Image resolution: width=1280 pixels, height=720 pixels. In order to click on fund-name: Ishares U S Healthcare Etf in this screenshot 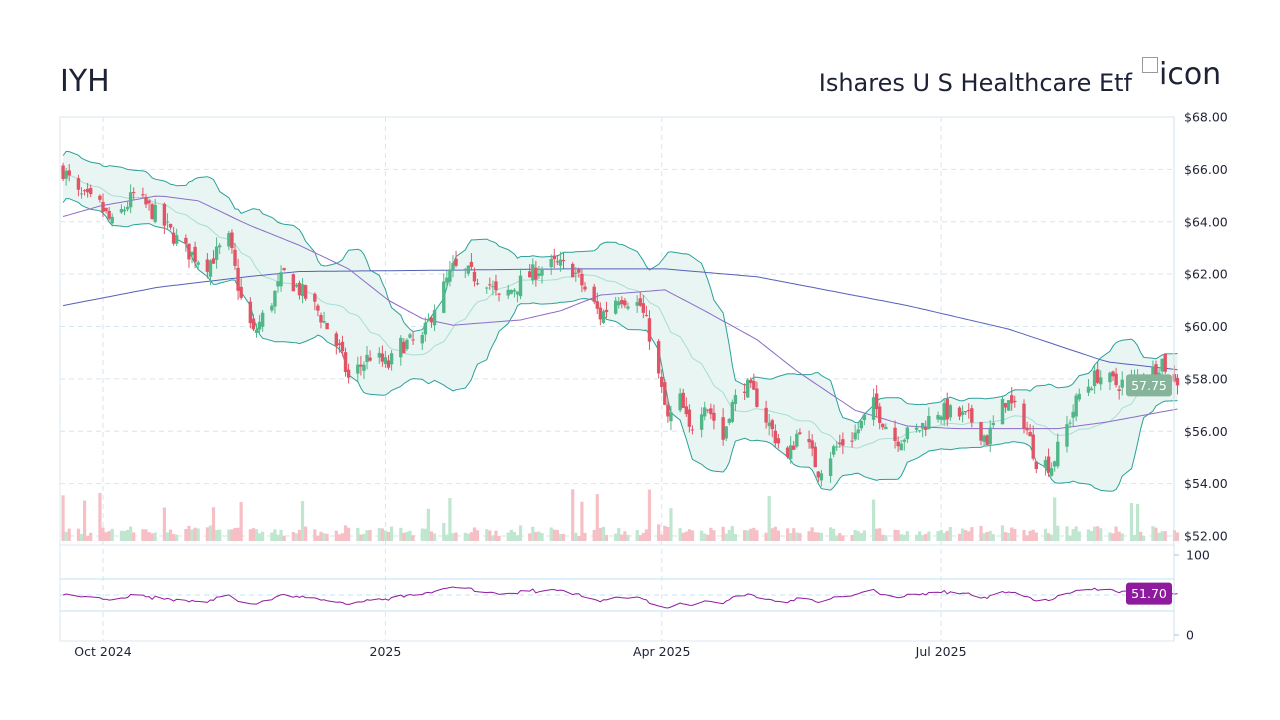, I will do `click(975, 83)`.